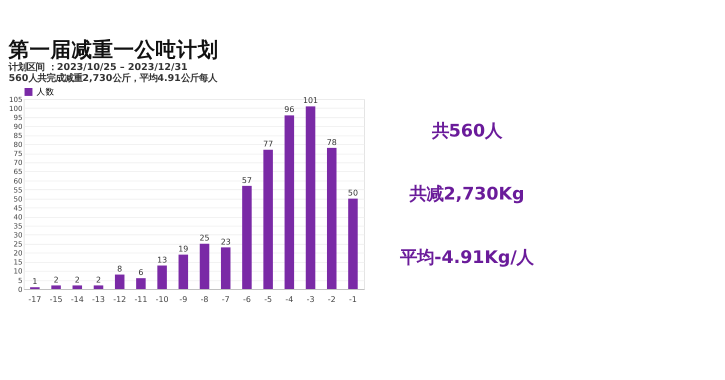 The width and height of the screenshot is (725, 380). Describe the element at coordinates (467, 258) in the screenshot. I see `text: 平均-4.91Kg/人` at that location.